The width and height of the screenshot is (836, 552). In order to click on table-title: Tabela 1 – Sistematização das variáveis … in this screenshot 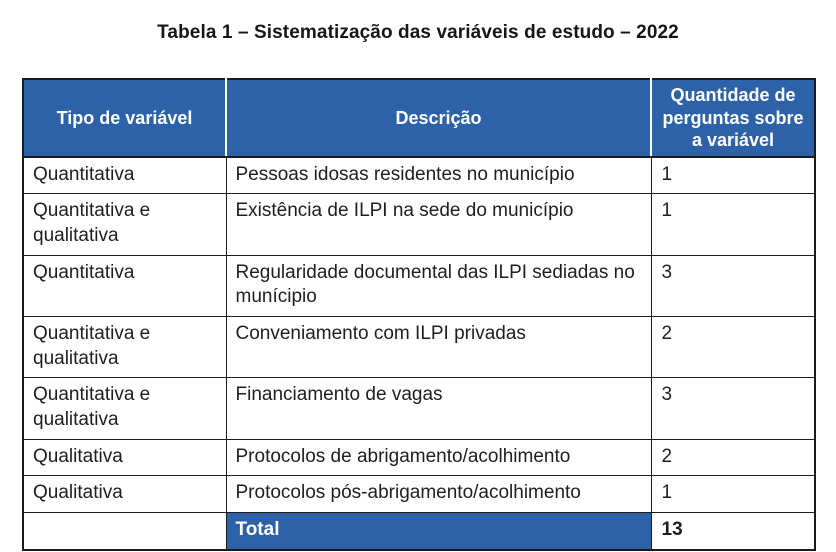, I will do `click(418, 32)`.